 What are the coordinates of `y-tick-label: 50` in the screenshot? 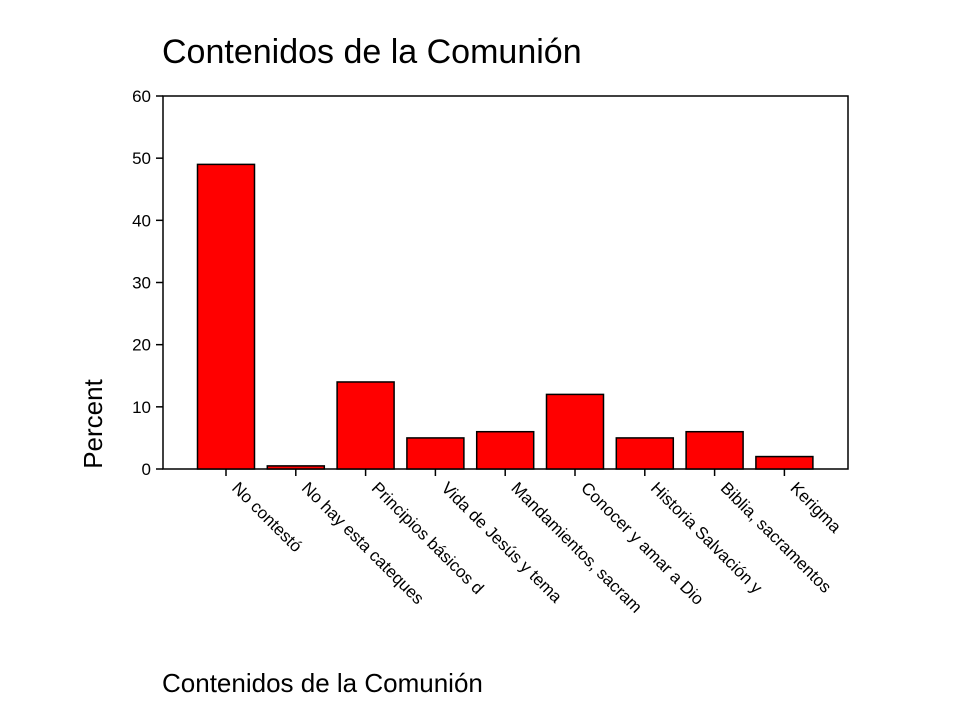 It's located at (141, 158).